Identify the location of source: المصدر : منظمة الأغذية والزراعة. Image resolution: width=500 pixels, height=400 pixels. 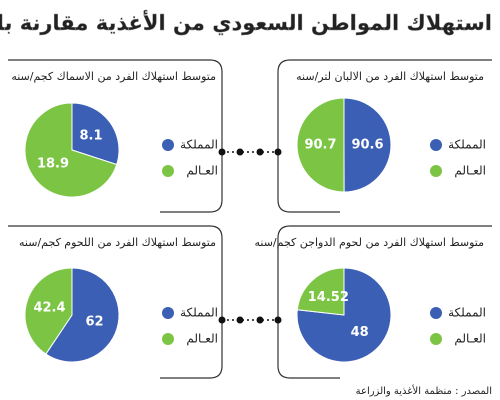
(424, 390).